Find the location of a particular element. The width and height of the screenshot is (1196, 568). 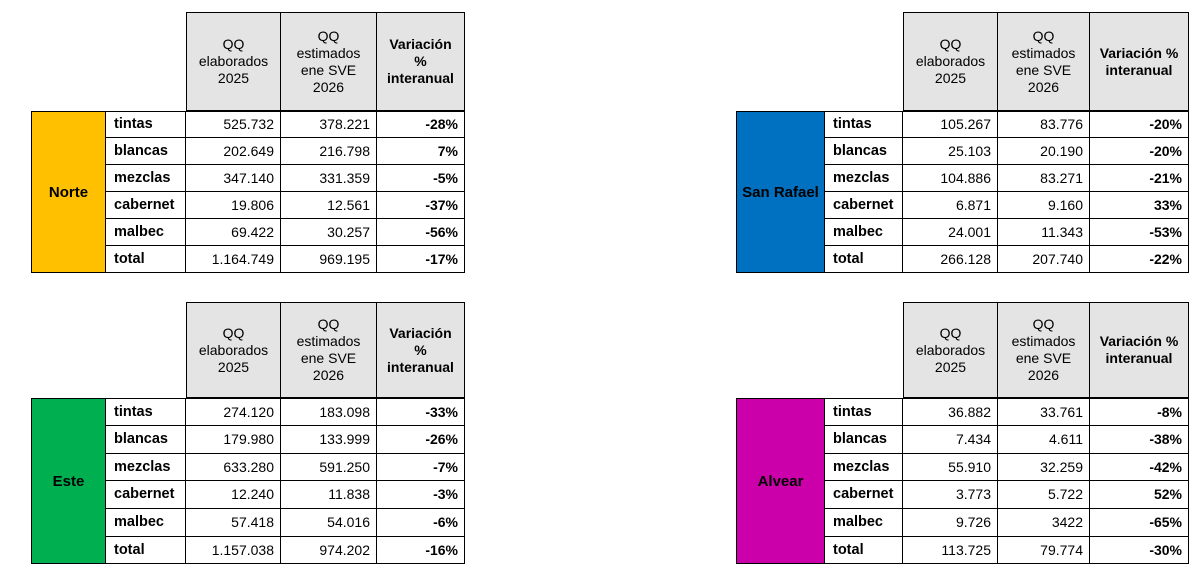

estimados-cell: 11.343 is located at coordinates (1044, 232).